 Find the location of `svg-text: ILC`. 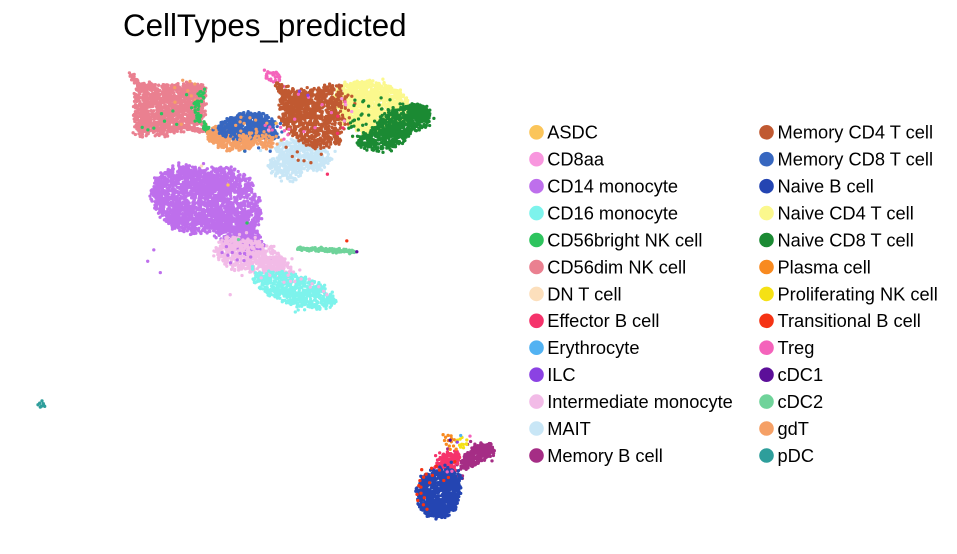

svg-text: ILC is located at coordinates (561, 374).